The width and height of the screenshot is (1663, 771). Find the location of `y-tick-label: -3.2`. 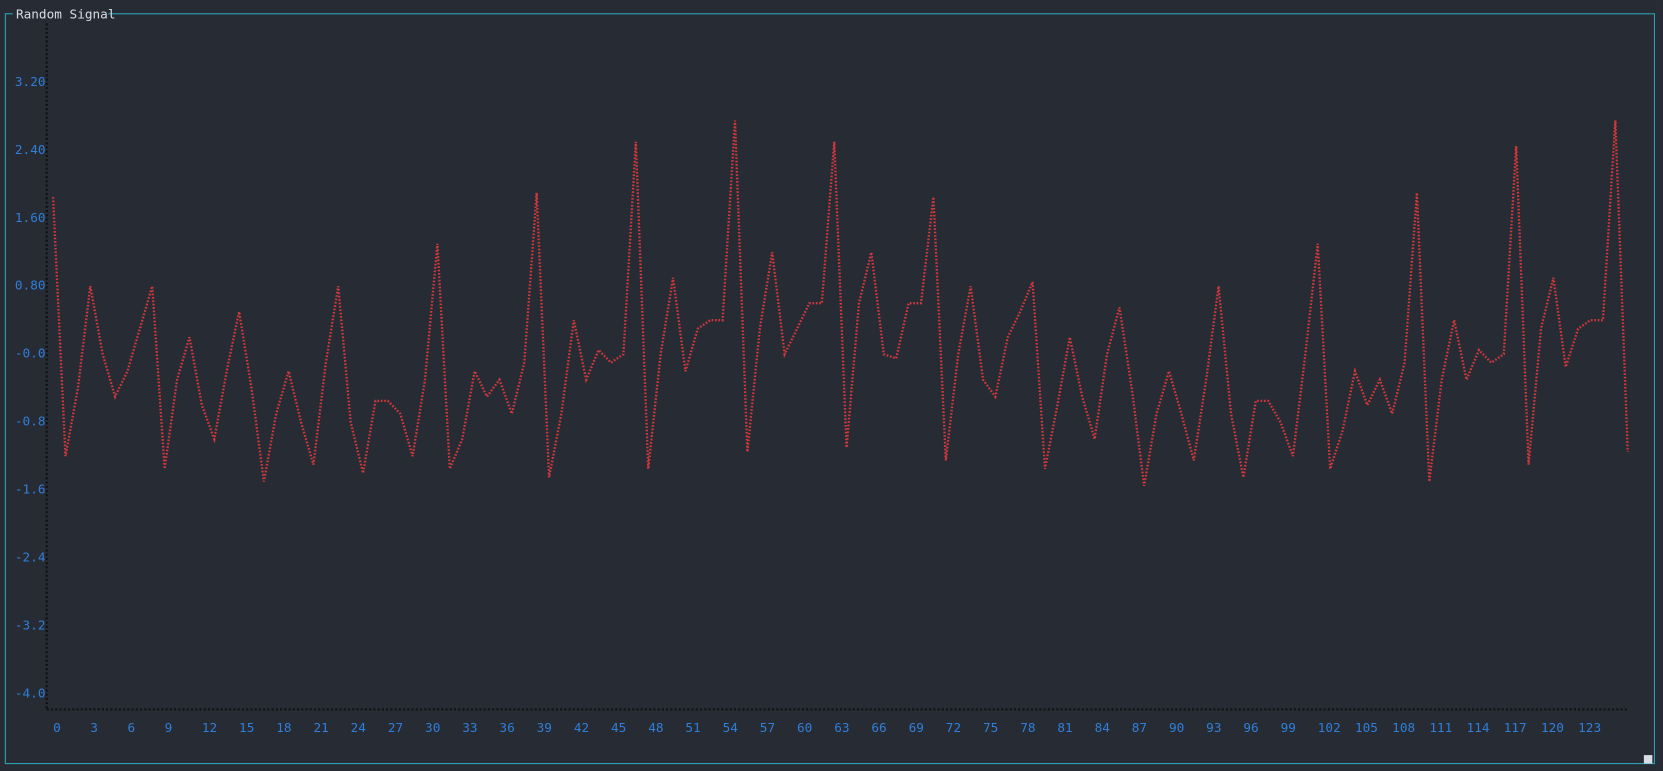

y-tick-label: -3.2 is located at coordinates (30, 625).